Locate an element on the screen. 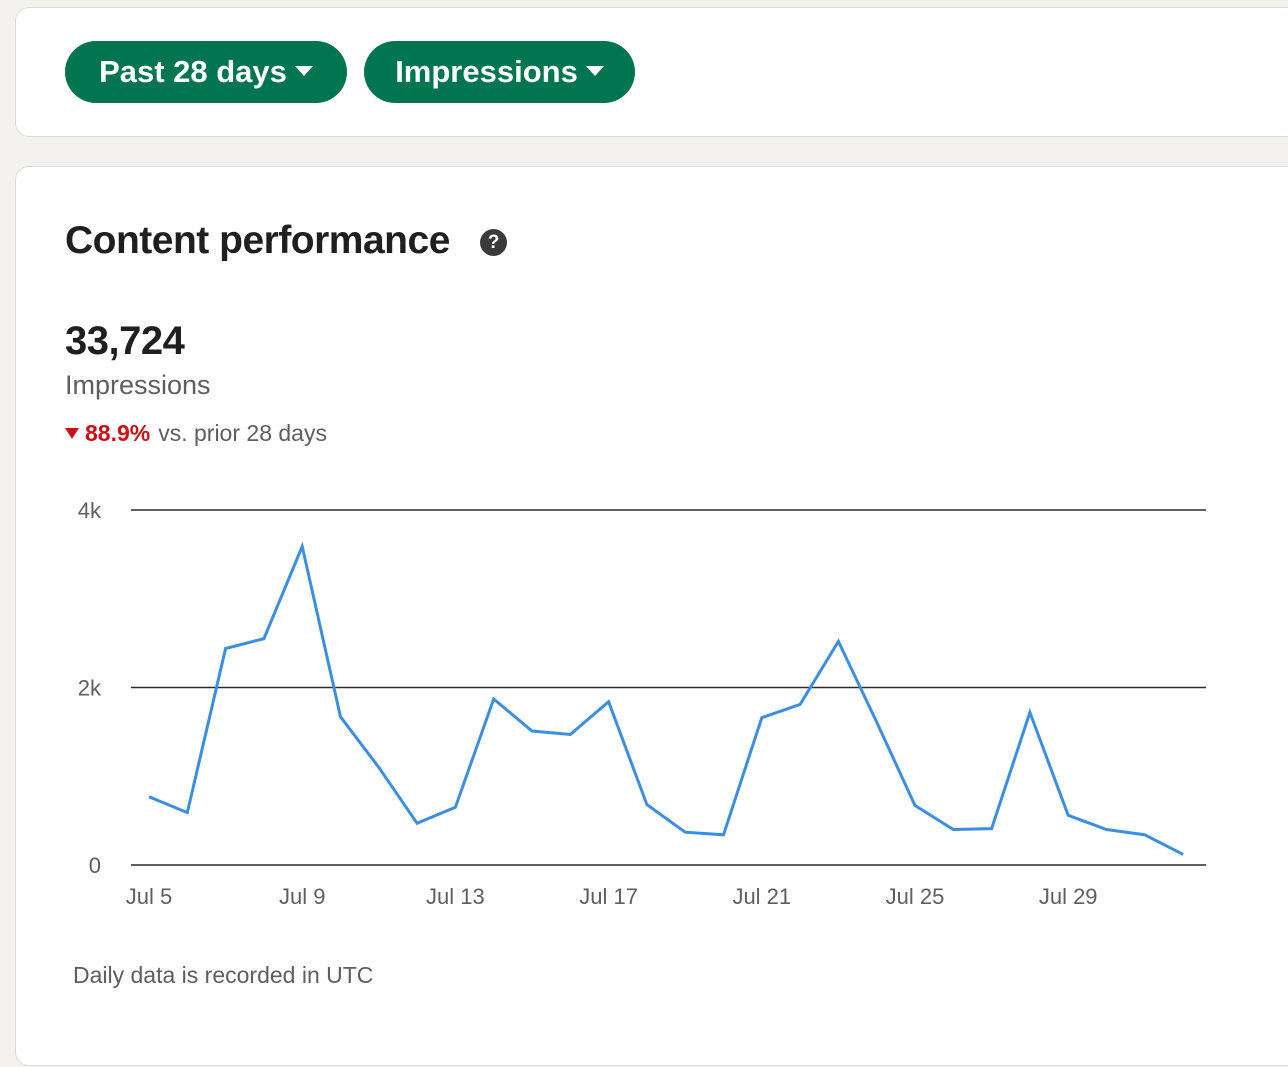 The image size is (1288, 1067). y-tick-label: 0 is located at coordinates (95, 865).